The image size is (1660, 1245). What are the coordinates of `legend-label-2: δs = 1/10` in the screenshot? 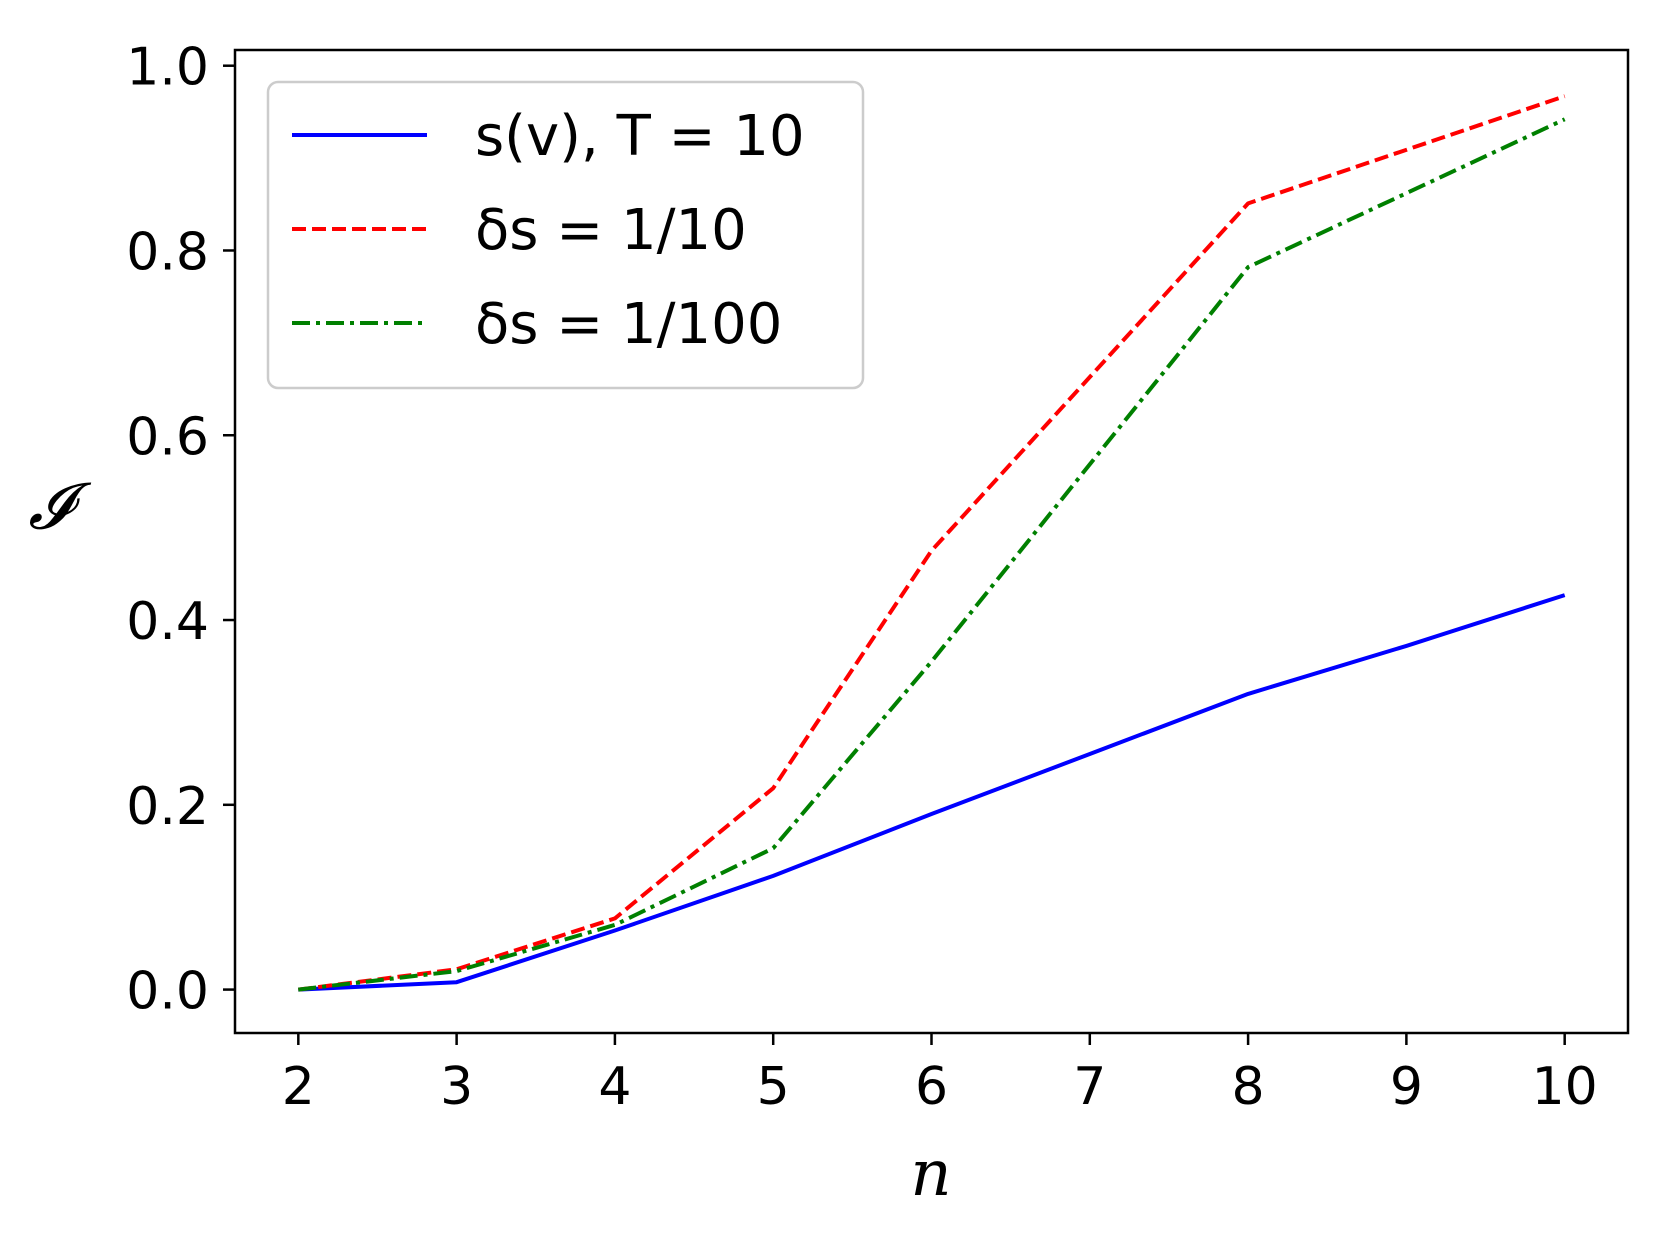 It's located at (611, 230).